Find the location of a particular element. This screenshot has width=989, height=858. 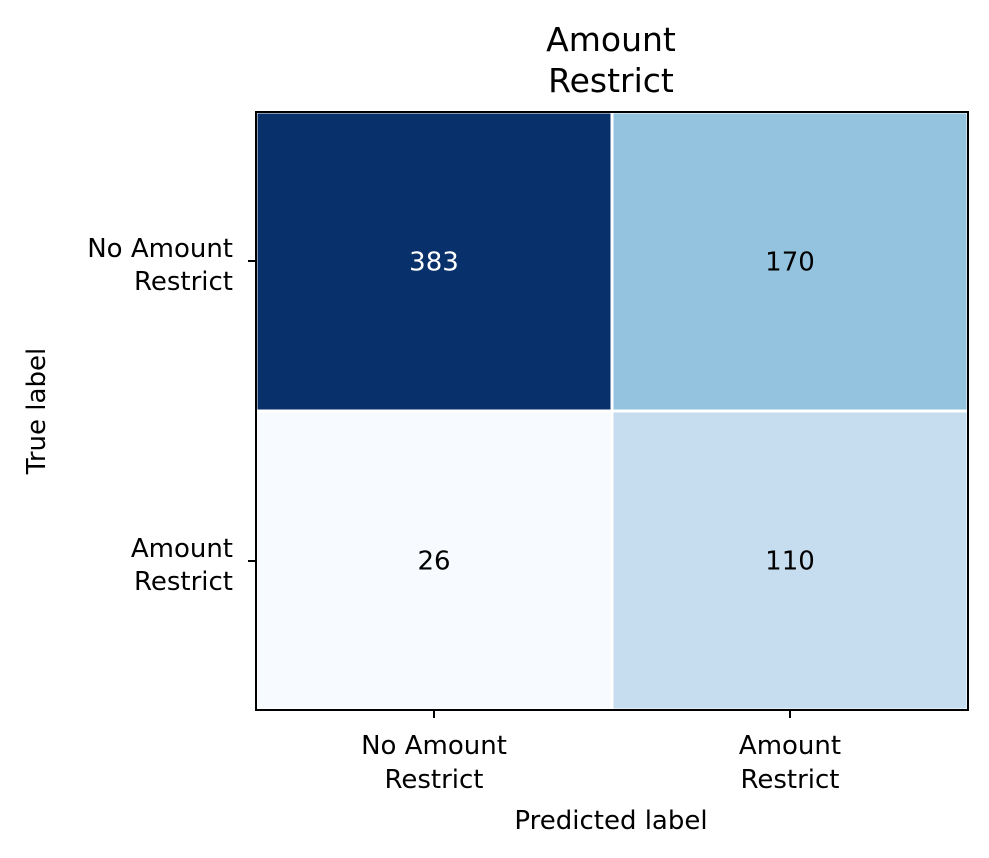

y-tick-label-0-line-1: No Amount is located at coordinates (160, 249).